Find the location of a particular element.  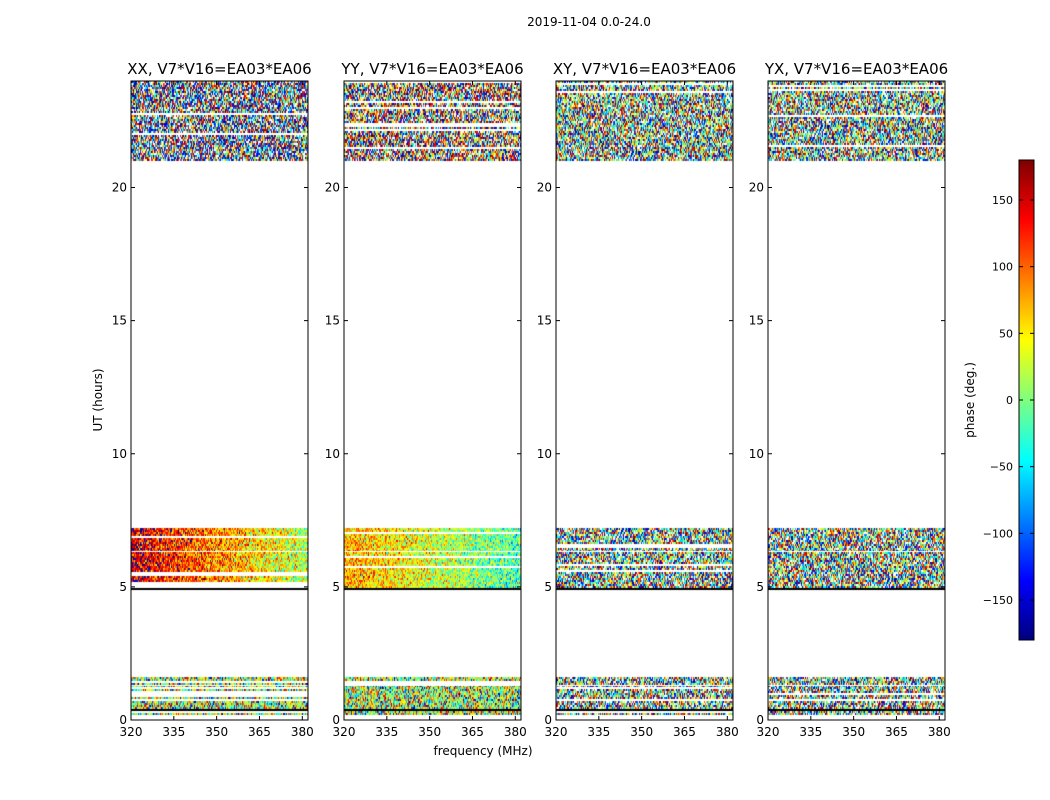

x-axis-label: frequency (MHz) is located at coordinates (482, 751).